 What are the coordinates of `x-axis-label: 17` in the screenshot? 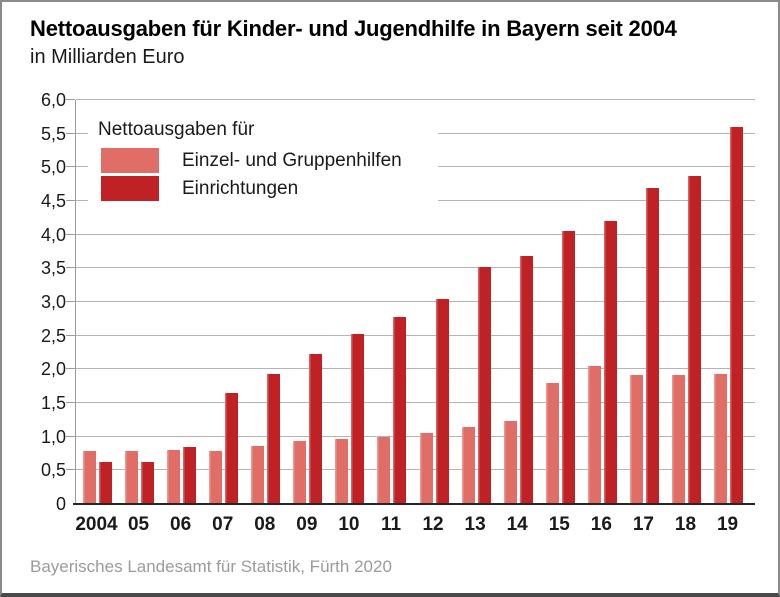 It's located at (643, 524).